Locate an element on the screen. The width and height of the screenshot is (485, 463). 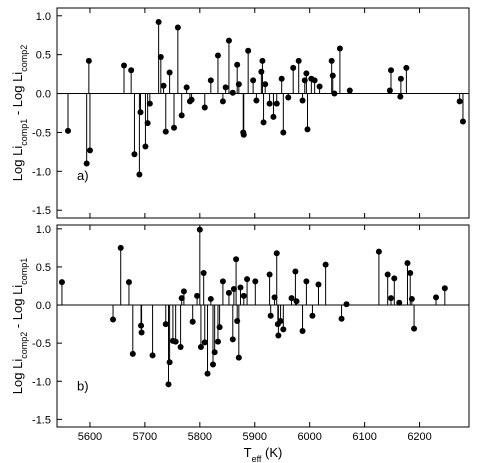
x-tick-label: 5800 is located at coordinates (200, 437).